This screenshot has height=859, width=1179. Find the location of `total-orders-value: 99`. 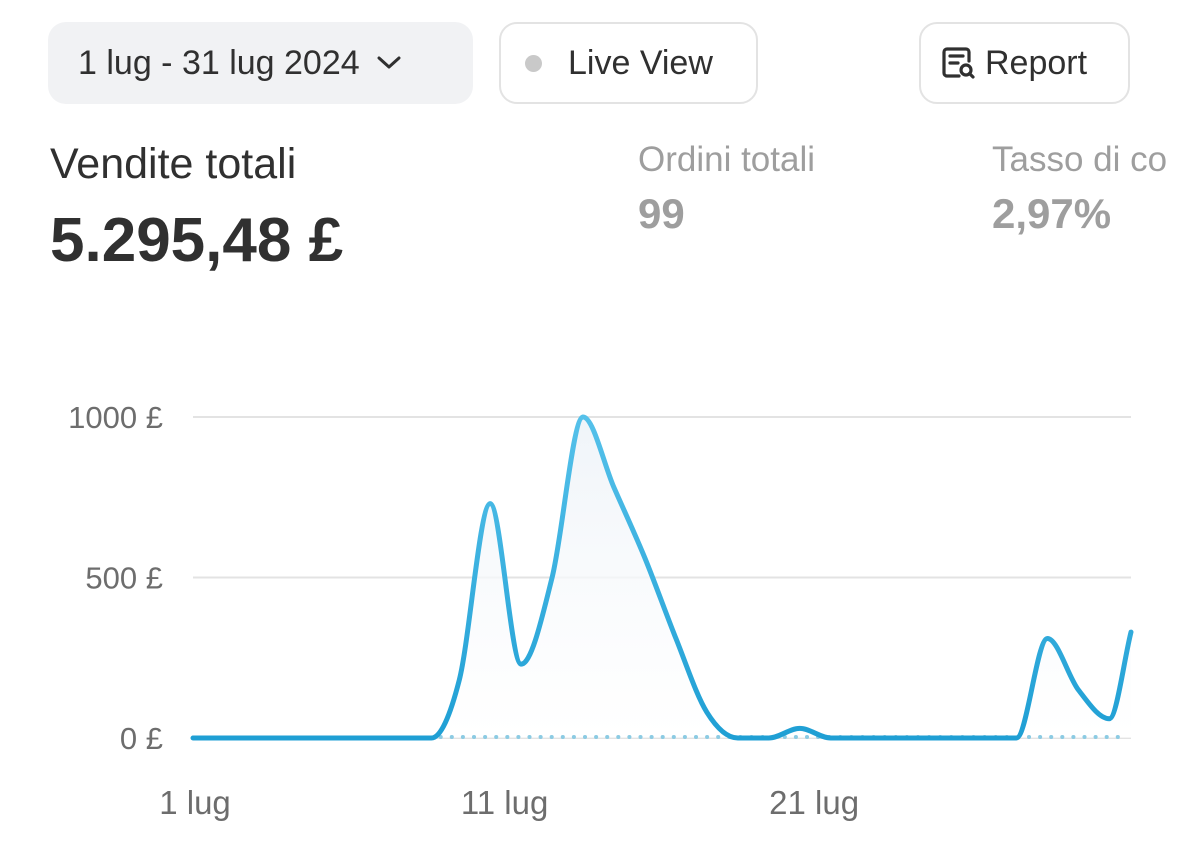

total-orders-value: 99 is located at coordinates (661, 213).